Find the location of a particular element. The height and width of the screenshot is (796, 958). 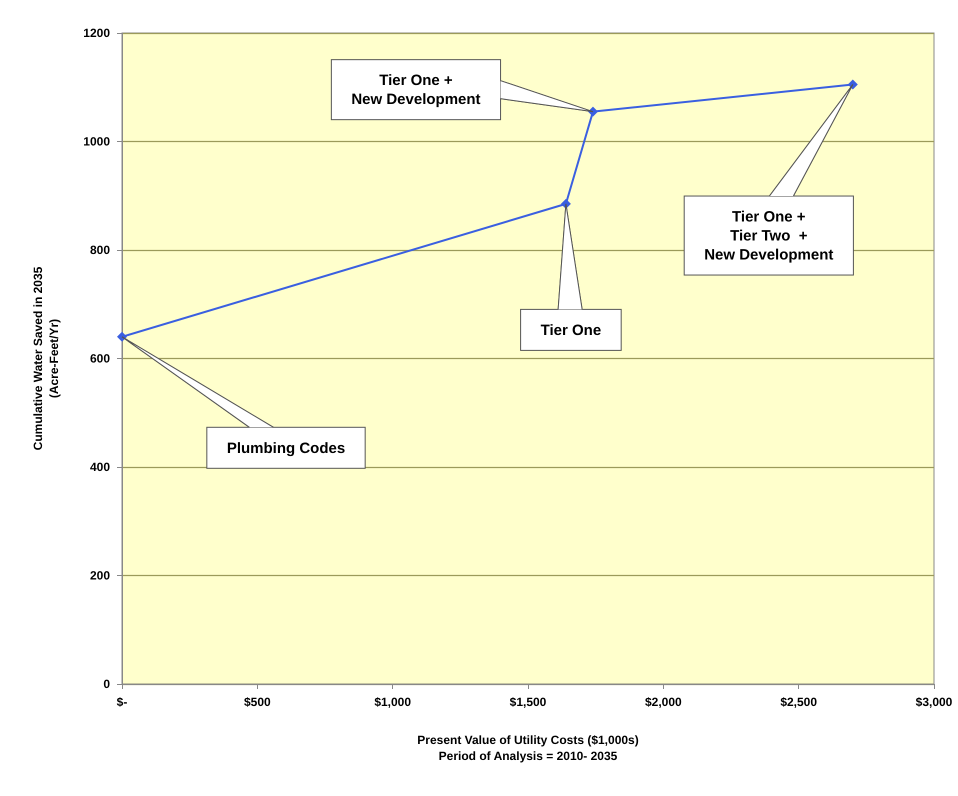

y-tick-label: 1000 is located at coordinates (96, 141).